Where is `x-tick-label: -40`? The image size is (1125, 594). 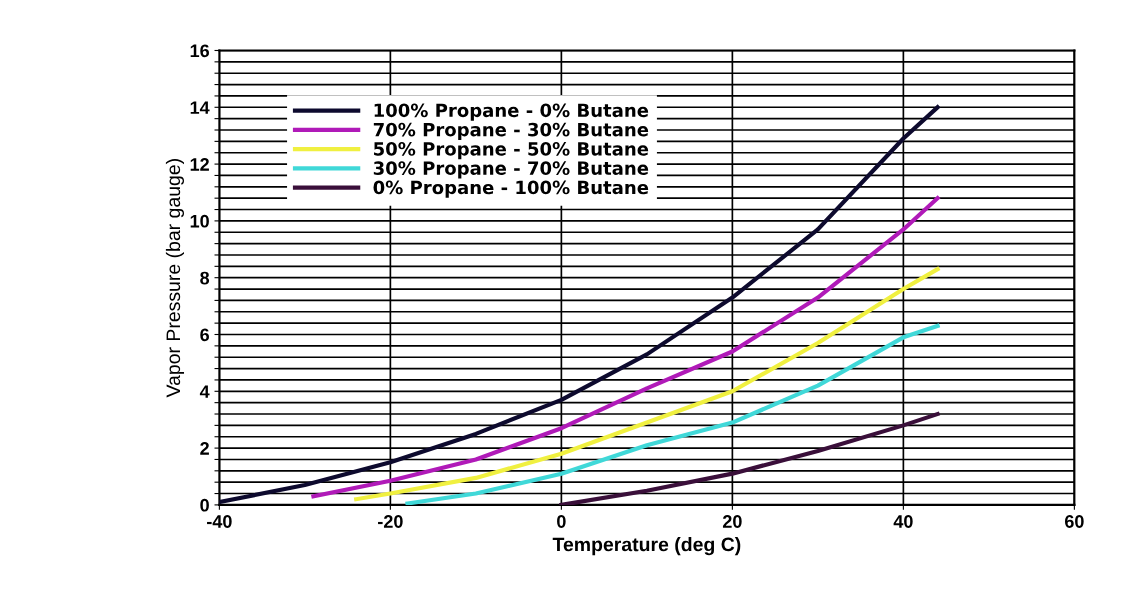
x-tick-label: -40 is located at coordinates (219, 521).